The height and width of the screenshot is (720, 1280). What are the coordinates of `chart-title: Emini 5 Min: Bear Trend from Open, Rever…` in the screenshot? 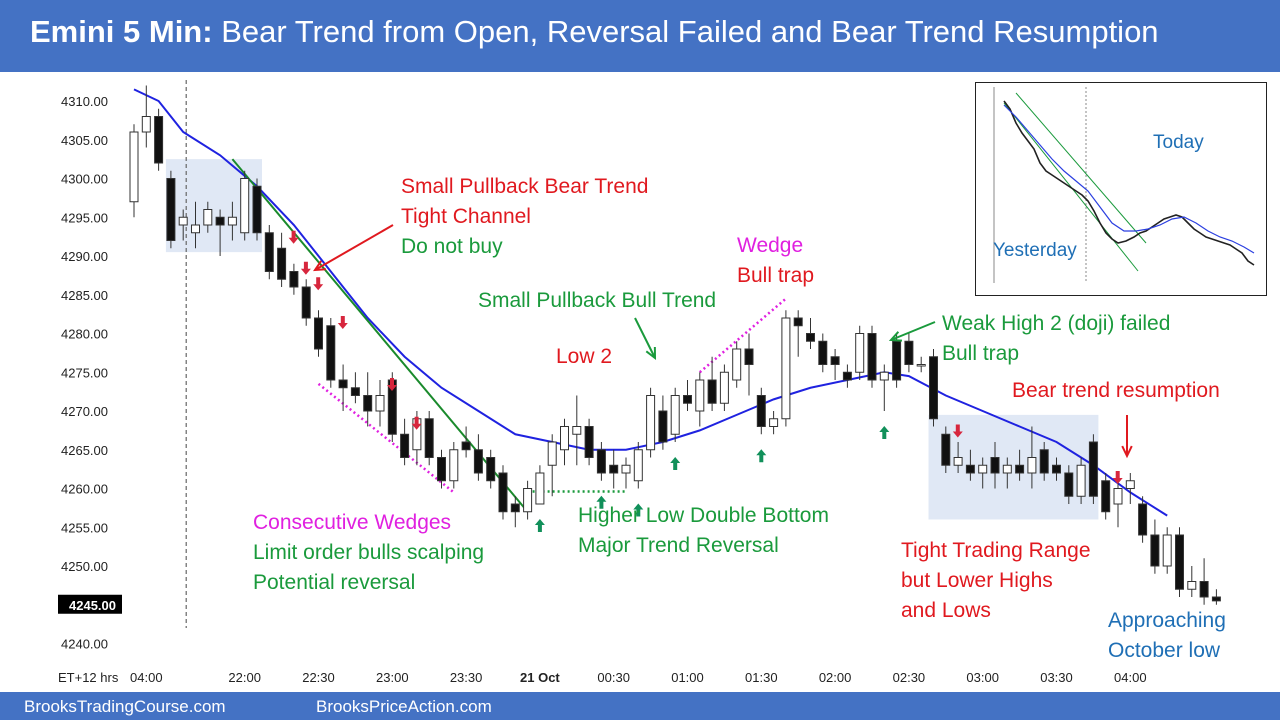 It's located at (594, 32).